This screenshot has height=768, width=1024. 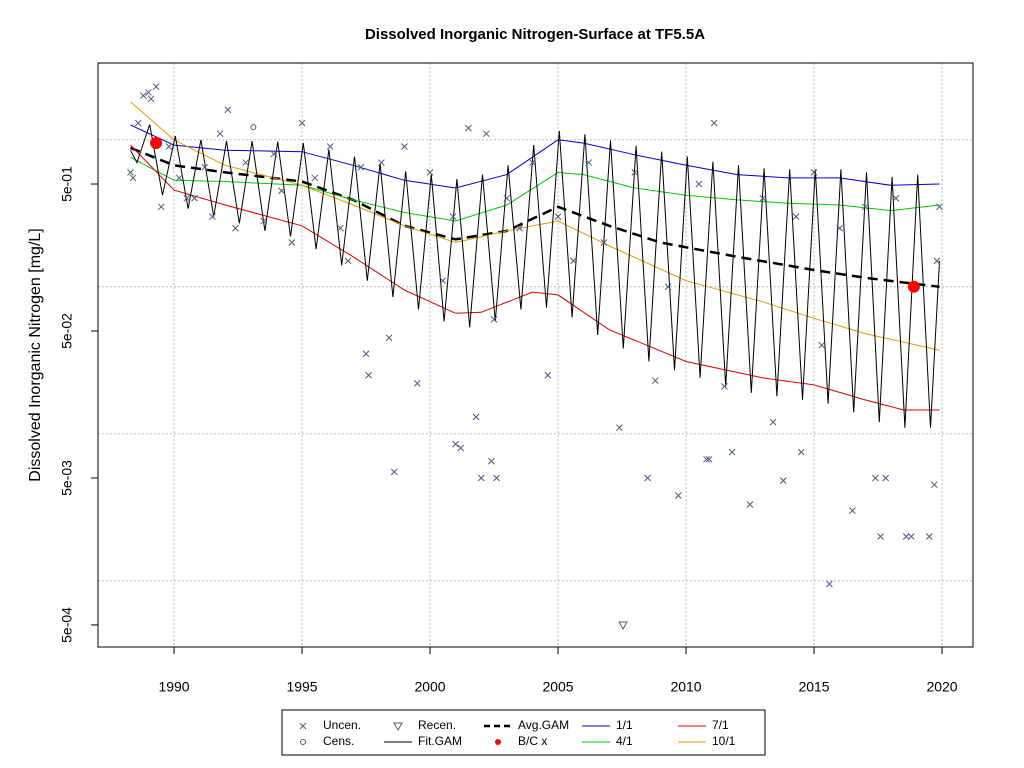 I want to click on y-tick-label: 5e-03, so click(x=67, y=478).